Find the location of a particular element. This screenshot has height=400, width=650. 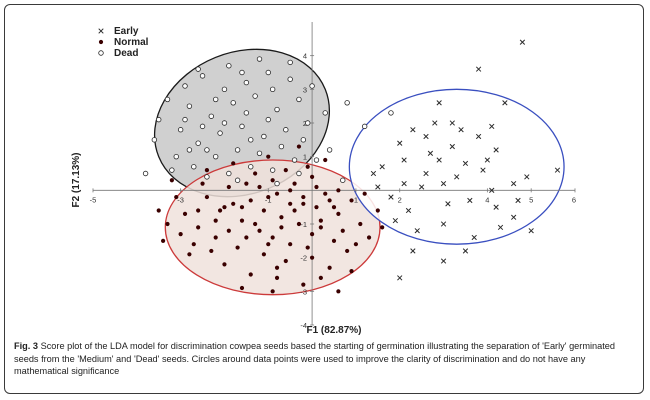

y-tick-label: -3 is located at coordinates (303, 291).